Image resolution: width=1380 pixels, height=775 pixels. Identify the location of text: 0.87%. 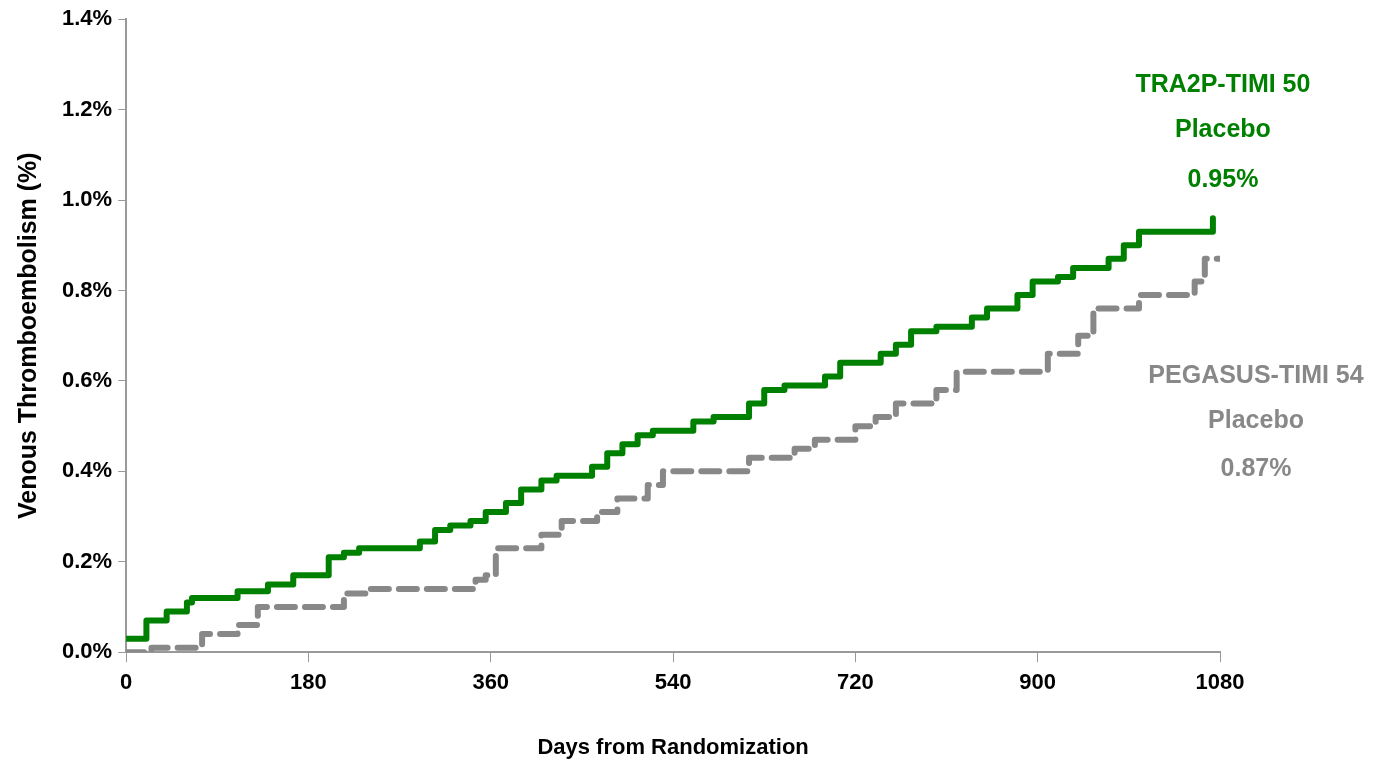
(1256, 466).